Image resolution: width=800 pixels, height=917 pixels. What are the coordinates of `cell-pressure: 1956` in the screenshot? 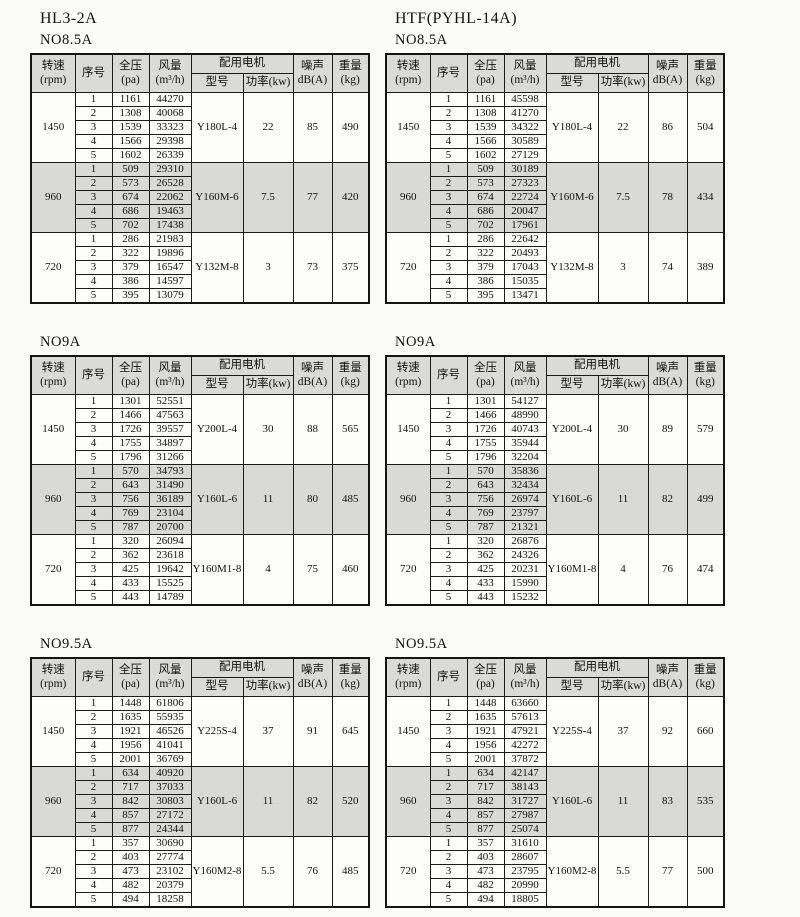 It's located at (485, 745).